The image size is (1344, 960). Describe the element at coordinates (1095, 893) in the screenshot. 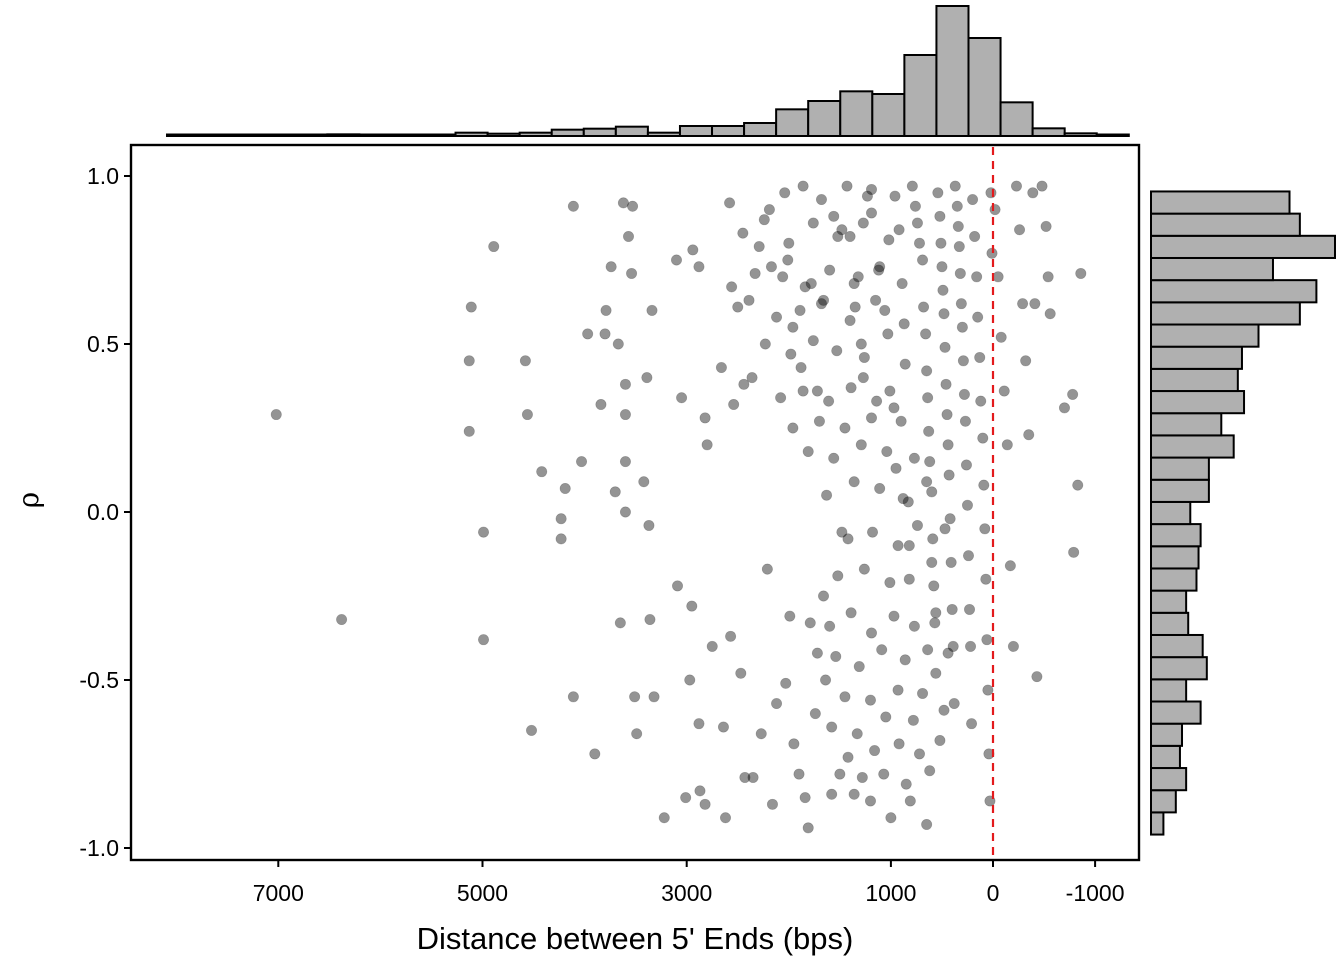

I see `x-tick-label: -1000` at that location.